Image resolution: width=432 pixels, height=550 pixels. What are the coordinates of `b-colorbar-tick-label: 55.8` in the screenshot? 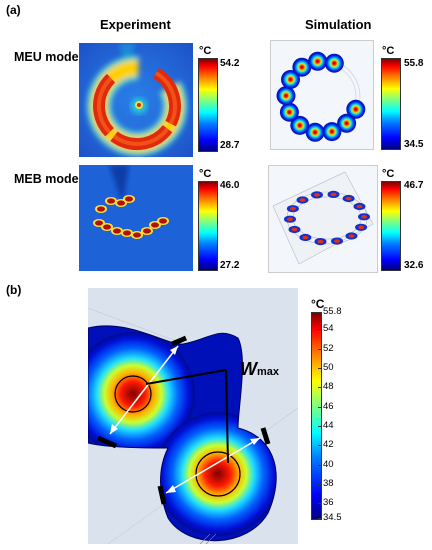 It's located at (332, 311).